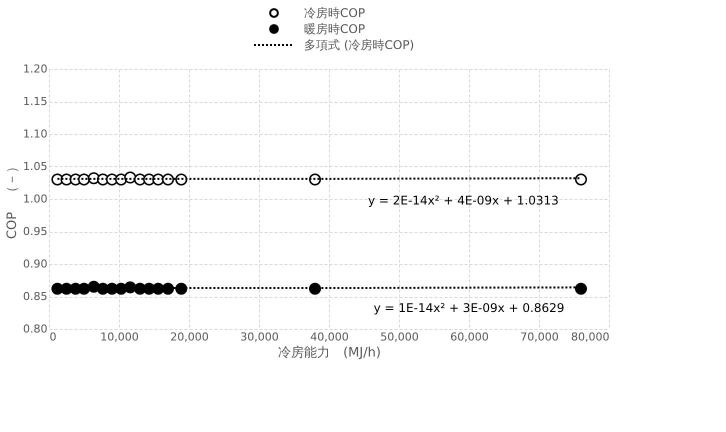 The width and height of the screenshot is (726, 432). What do you see at coordinates (335, 29) in the screenshot?
I see `legend-label: 暖房時COP` at bounding box center [335, 29].